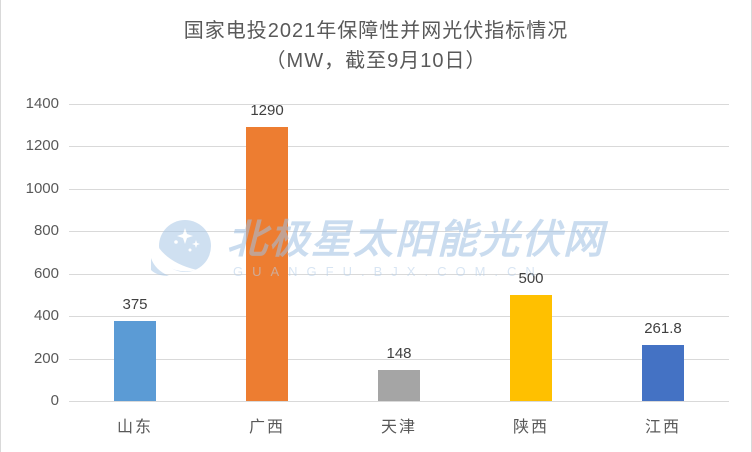 The height and width of the screenshot is (452, 752). Describe the element at coordinates (46, 231) in the screenshot. I see `y-tick-label: 800` at that location.